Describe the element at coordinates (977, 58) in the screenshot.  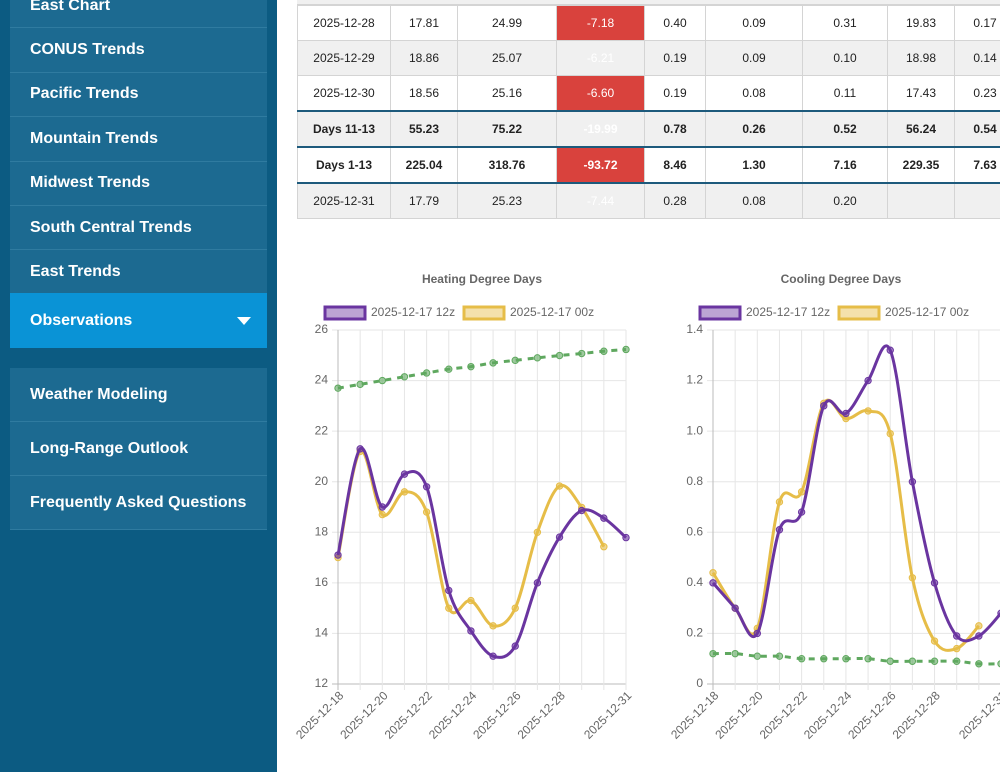
I see `table-cell: 0.14` at that location.